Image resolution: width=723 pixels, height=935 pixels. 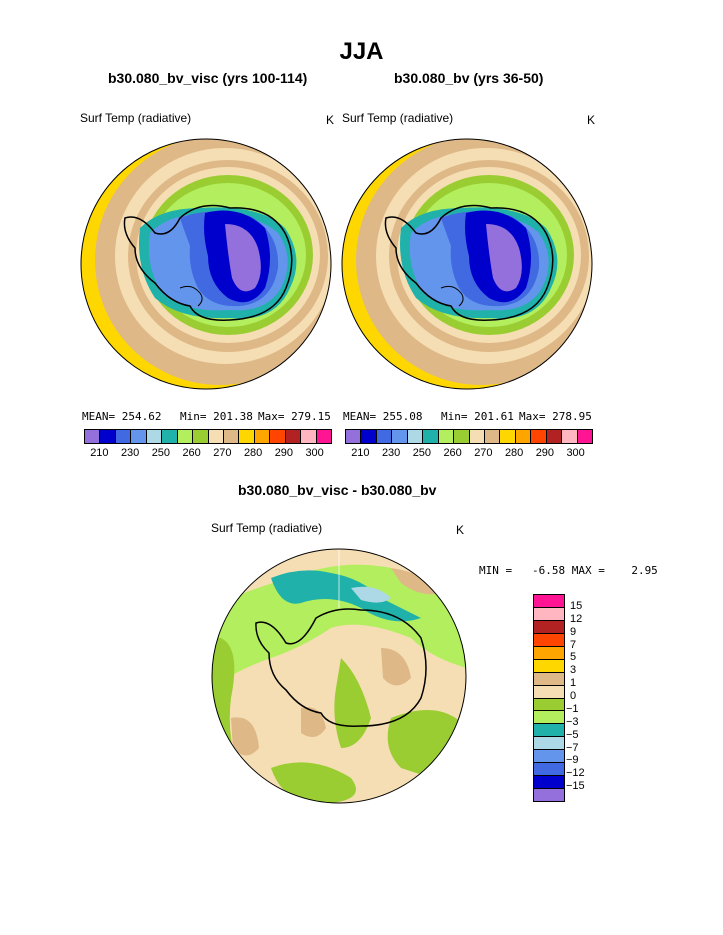 What do you see at coordinates (572, 721) in the screenshot?
I see `colorbar-tick-label: −3` at bounding box center [572, 721].